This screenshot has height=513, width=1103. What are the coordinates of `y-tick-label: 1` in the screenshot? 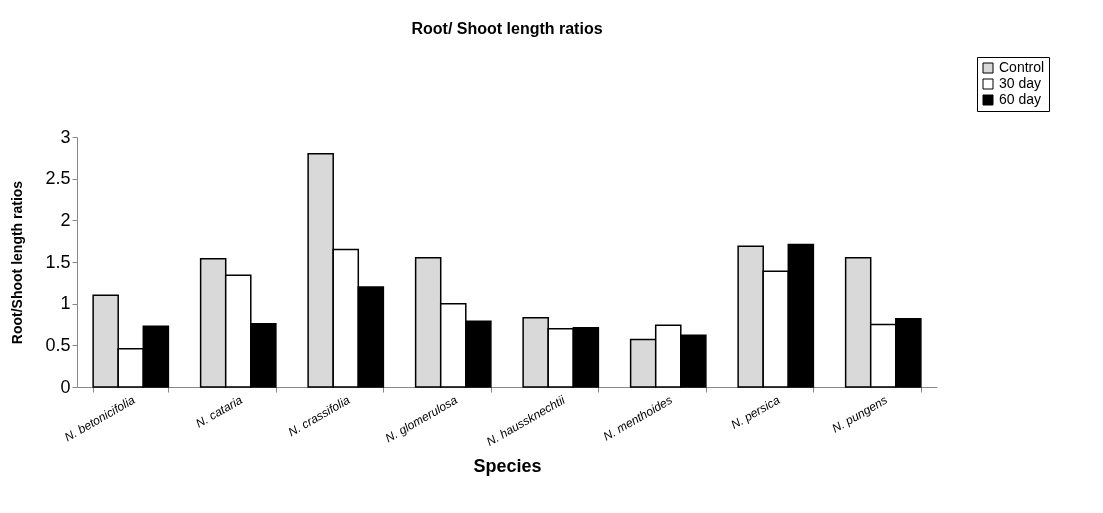 It's located at (65, 303).